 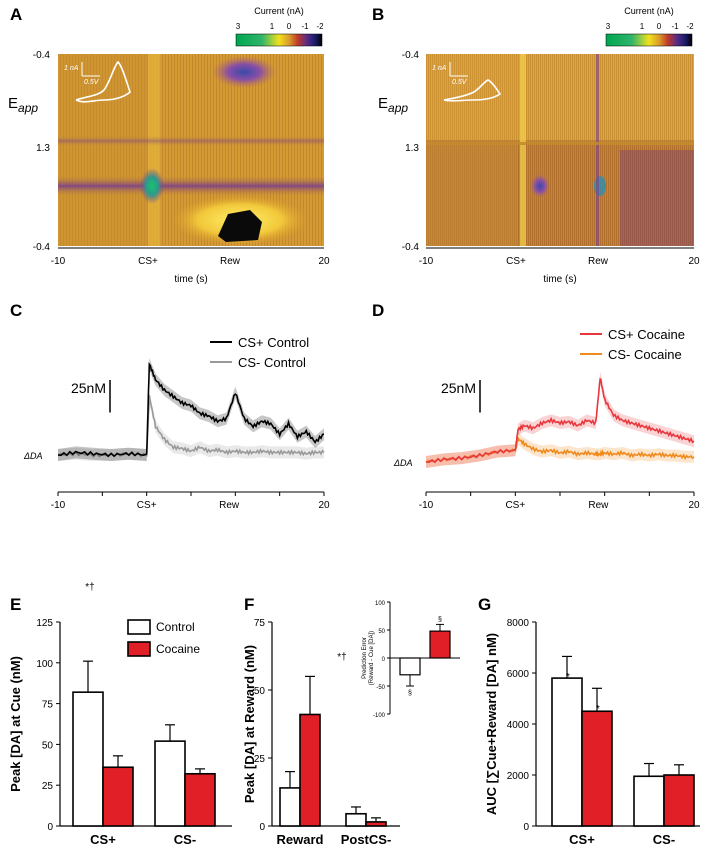 What do you see at coordinates (249, 604) in the screenshot?
I see `panel-label-f: F` at bounding box center [249, 604].